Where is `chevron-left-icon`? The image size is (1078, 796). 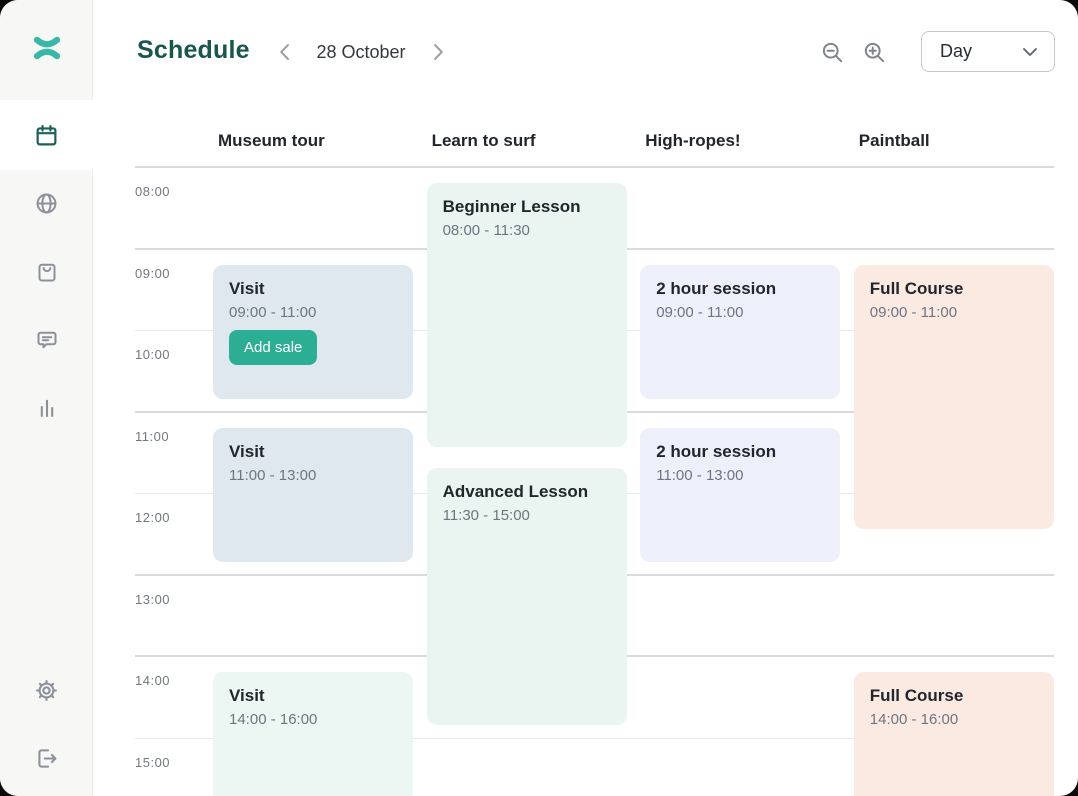
chevron-left-icon is located at coordinates (284, 52).